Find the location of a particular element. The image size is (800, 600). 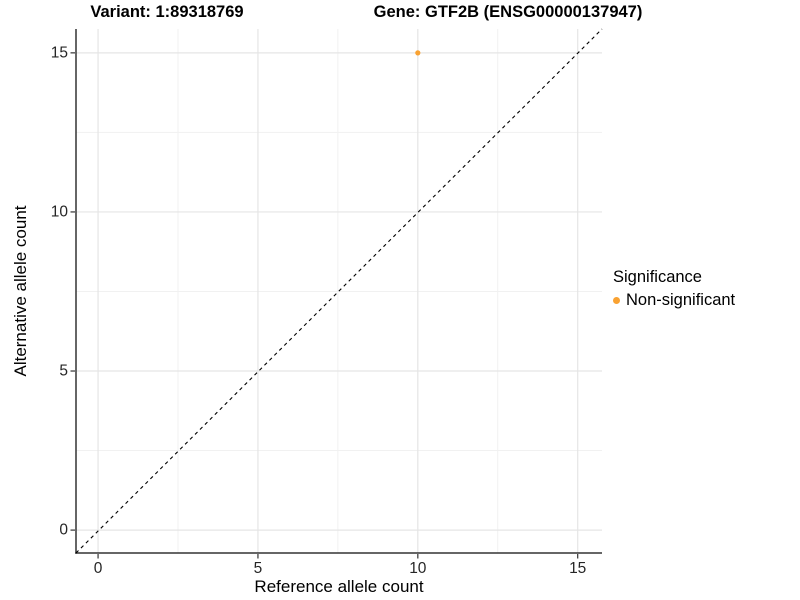

y-tick-label: 15 is located at coordinates (59, 53).